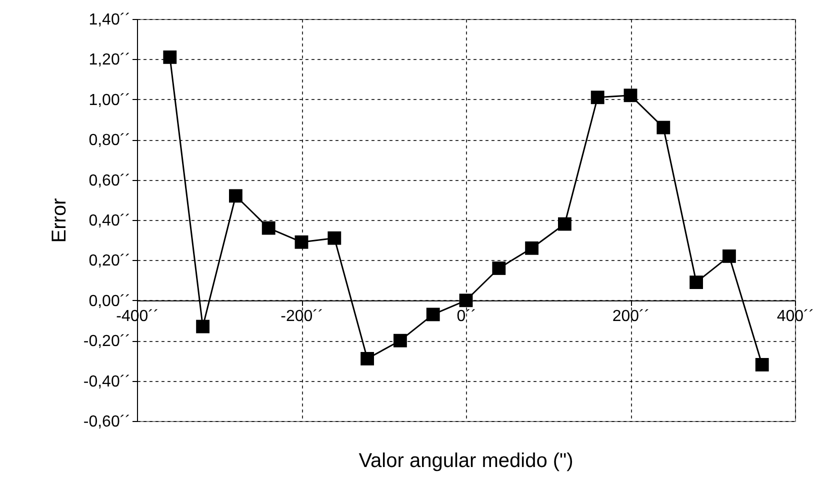 Image resolution: width=832 pixels, height=484 pixels. I want to click on x-axis-title: Valor angular medido ("), so click(466, 461).